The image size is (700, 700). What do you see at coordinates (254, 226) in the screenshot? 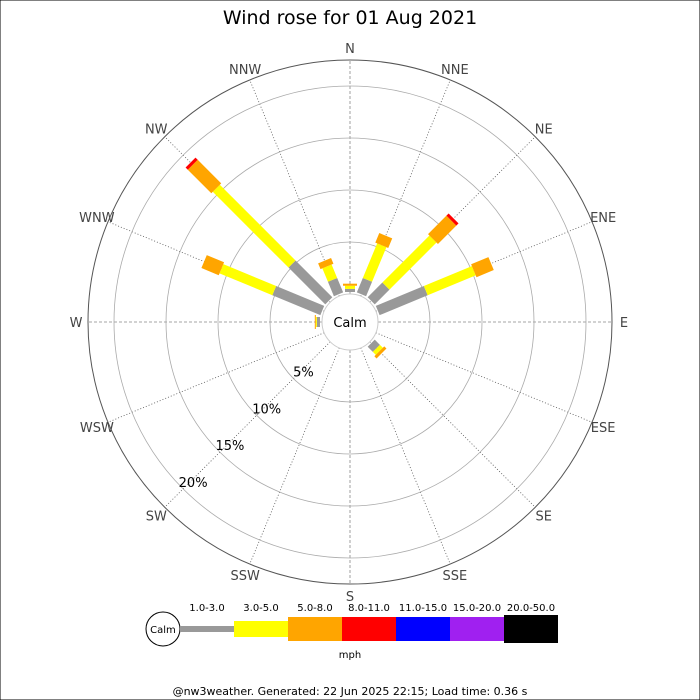
I see `bar-nw-3.0-5.0` at bounding box center [254, 226].